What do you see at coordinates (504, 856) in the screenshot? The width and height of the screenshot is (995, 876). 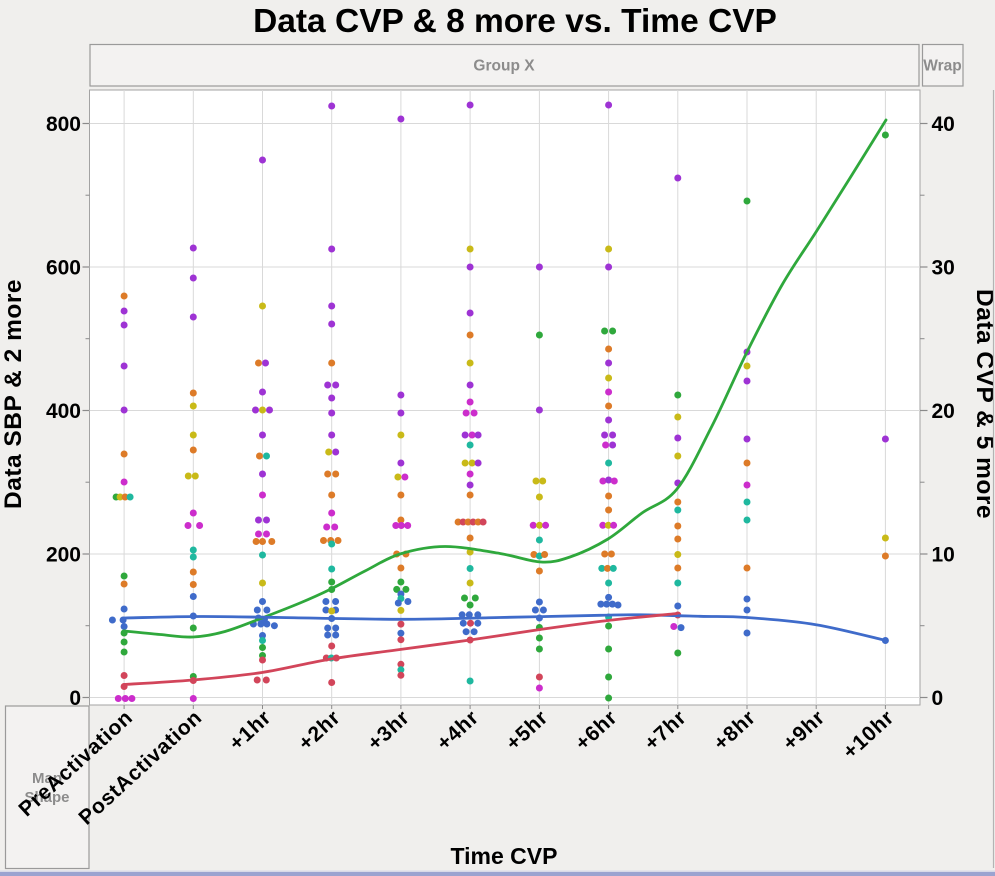 I see `svg-text: Time CVP` at bounding box center [504, 856].